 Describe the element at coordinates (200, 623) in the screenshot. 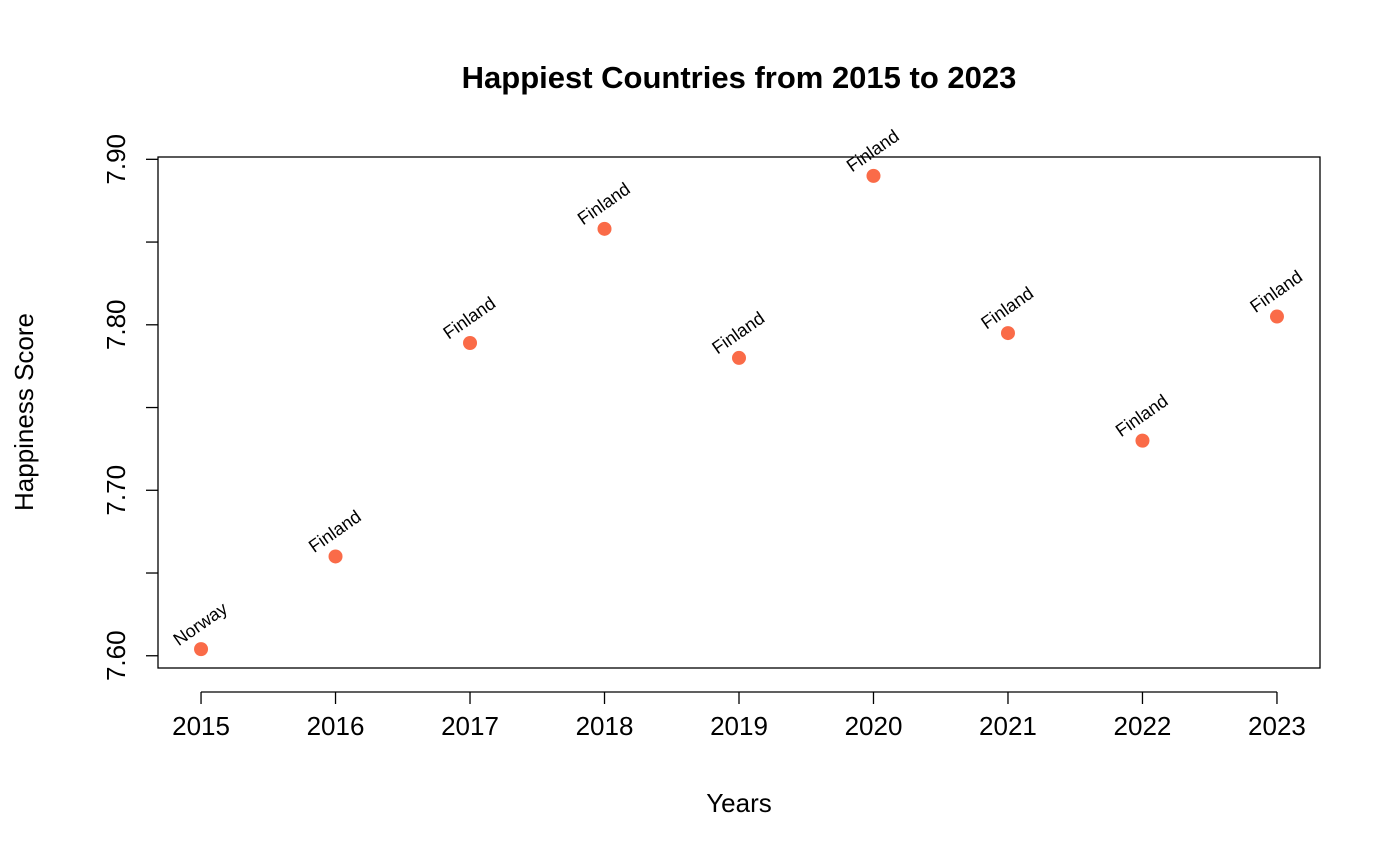

I see `point-label: Norway` at that location.